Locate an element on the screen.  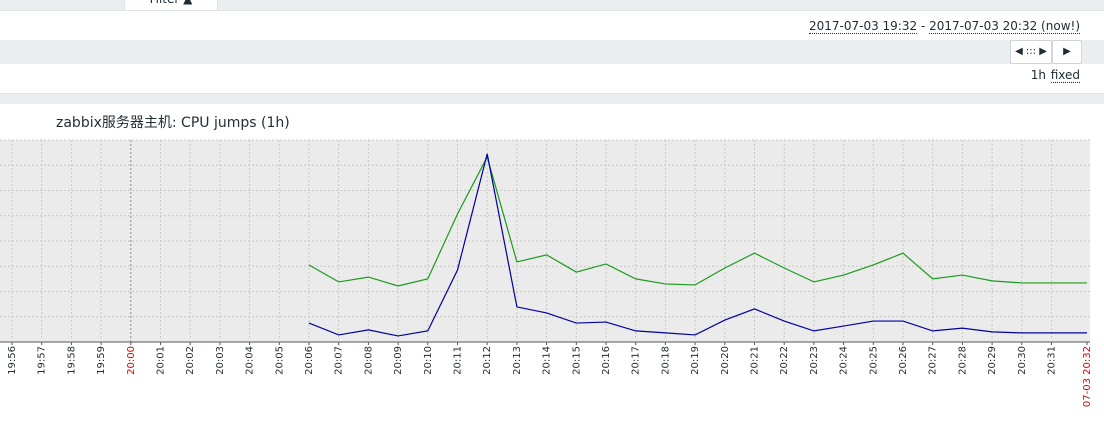
x-tick-label: 20:18 is located at coordinates (665, 360).